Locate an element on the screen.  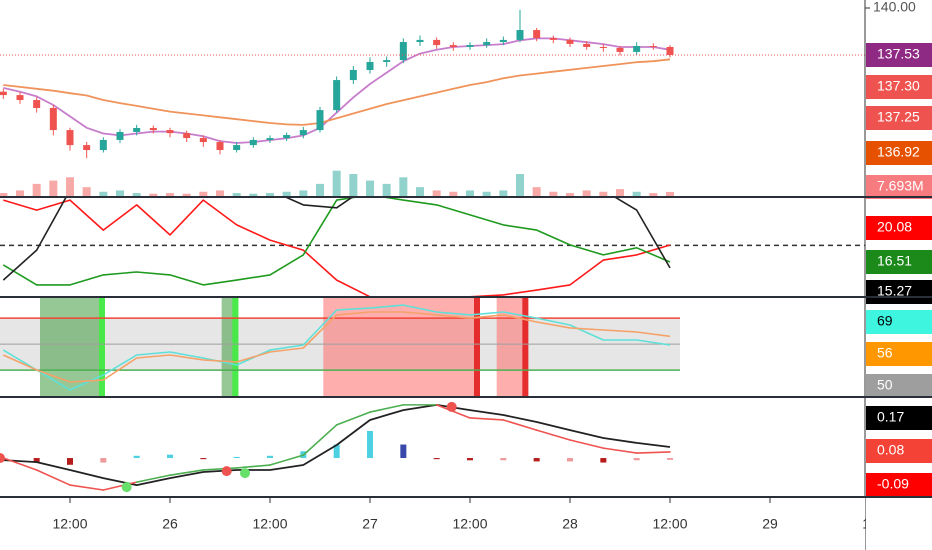
price-label: 56 is located at coordinates (885, 353).